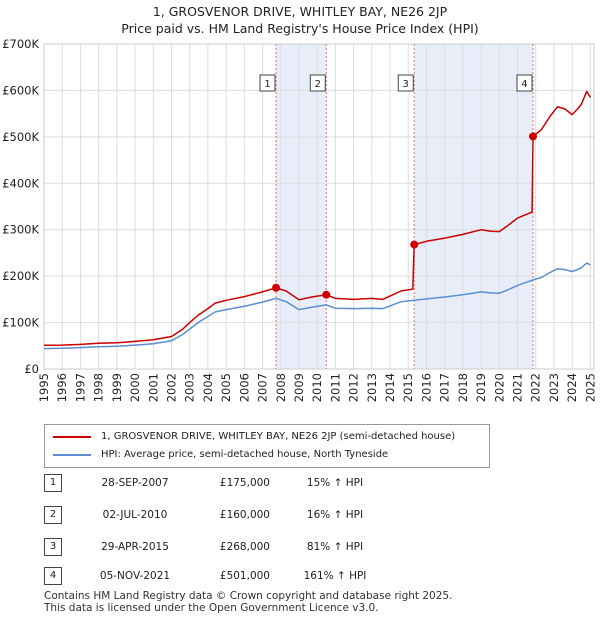  What do you see at coordinates (53, 576) in the screenshot?
I see `transaction-number: 4` at bounding box center [53, 576].